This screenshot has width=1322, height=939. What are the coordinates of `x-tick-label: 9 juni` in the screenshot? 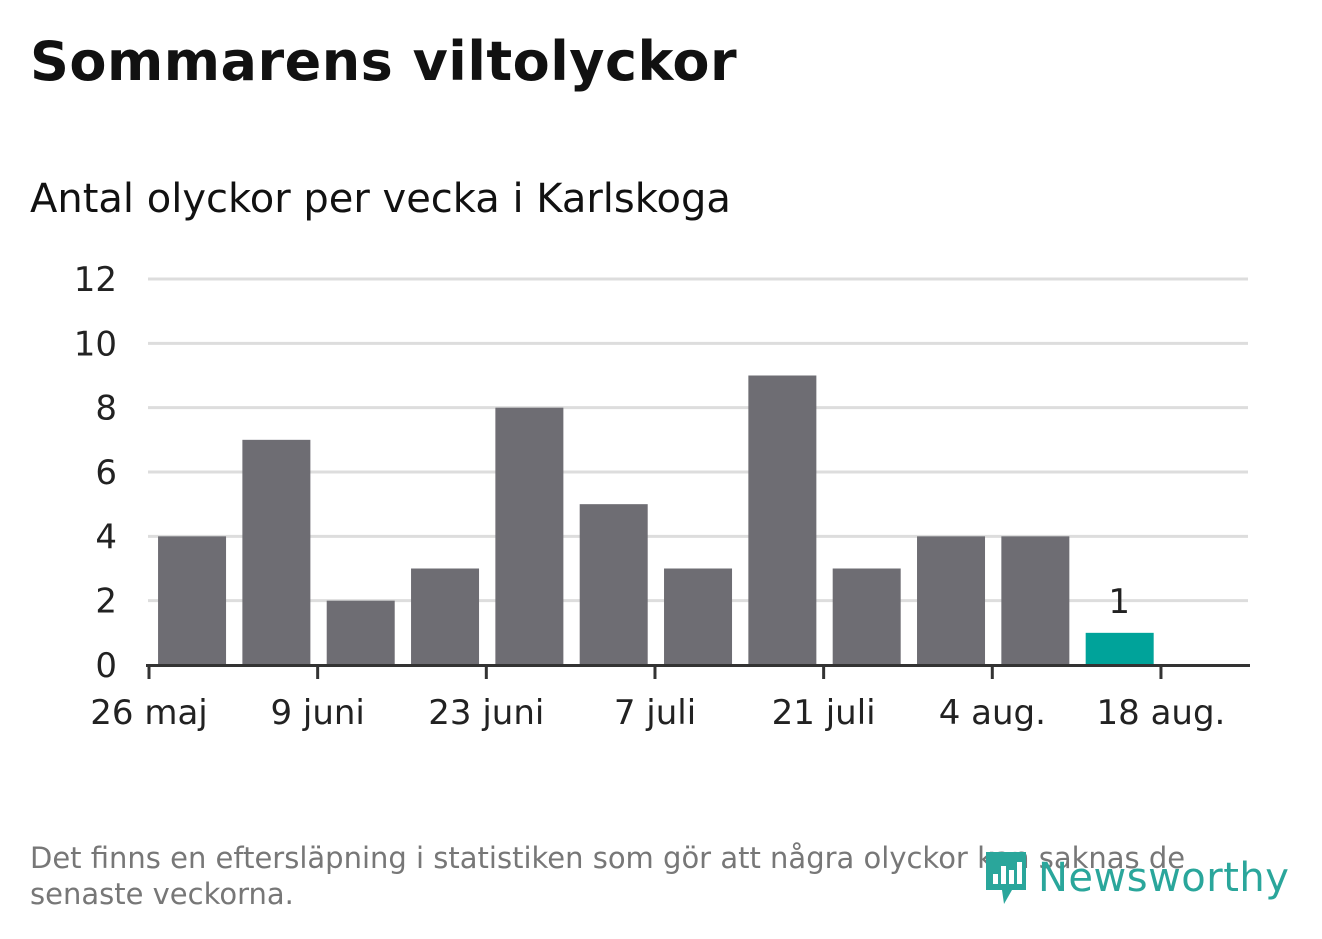 It's located at (317, 713).